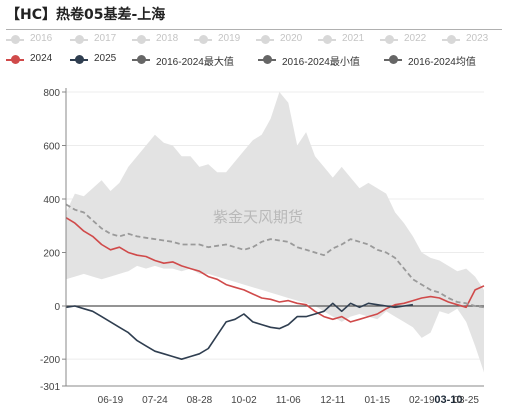  What do you see at coordinates (105, 38) in the screenshot?
I see `legend-label: 2017` at bounding box center [105, 38].